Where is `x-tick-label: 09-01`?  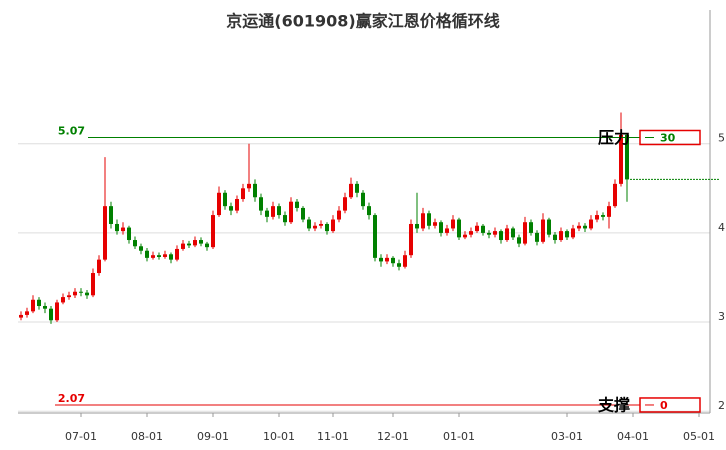
x-tick-label: 09-01 is located at coordinates (213, 436).